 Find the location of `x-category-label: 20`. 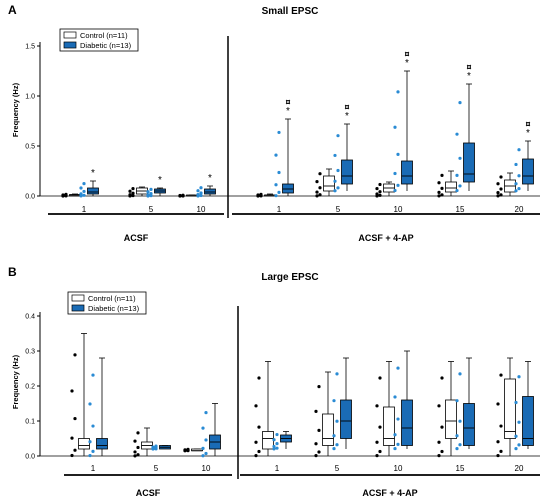

x-category-label: 20 is located at coordinates (519, 209).